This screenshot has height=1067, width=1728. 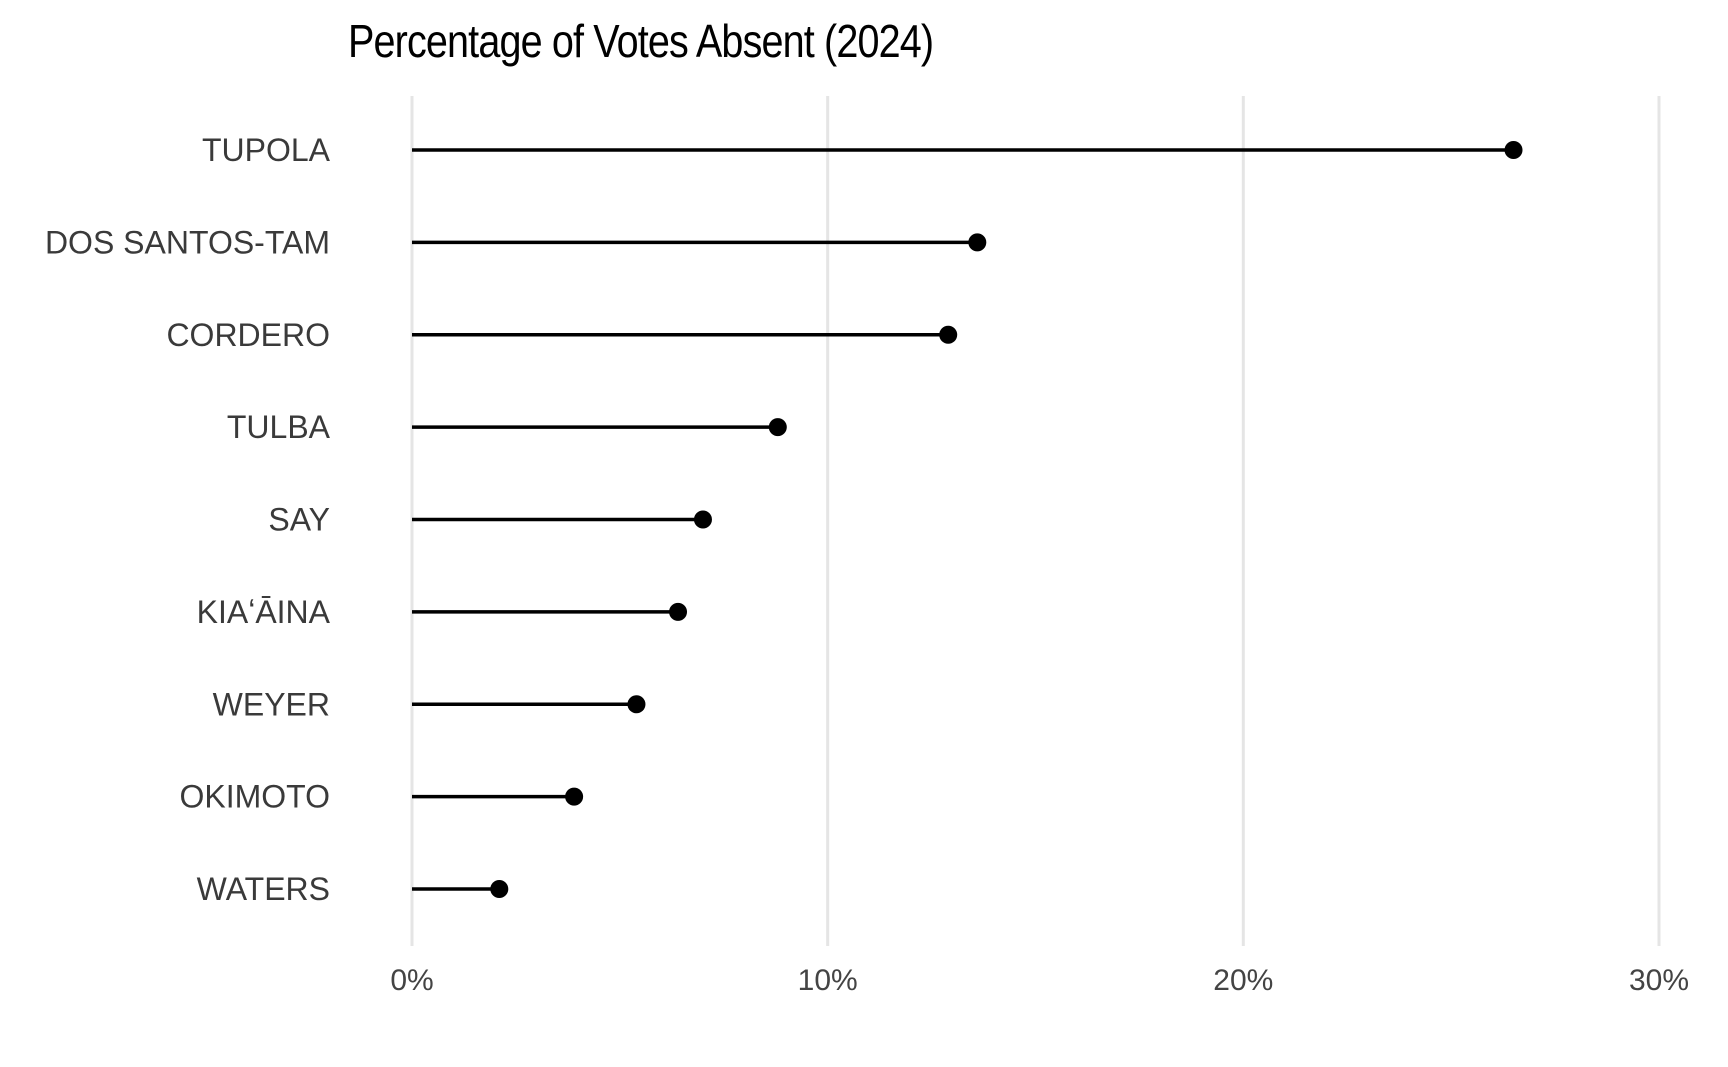 What do you see at coordinates (1039, 980) in the screenshot?
I see `x-axis: 0% 10% 20% 30%` at bounding box center [1039, 980].